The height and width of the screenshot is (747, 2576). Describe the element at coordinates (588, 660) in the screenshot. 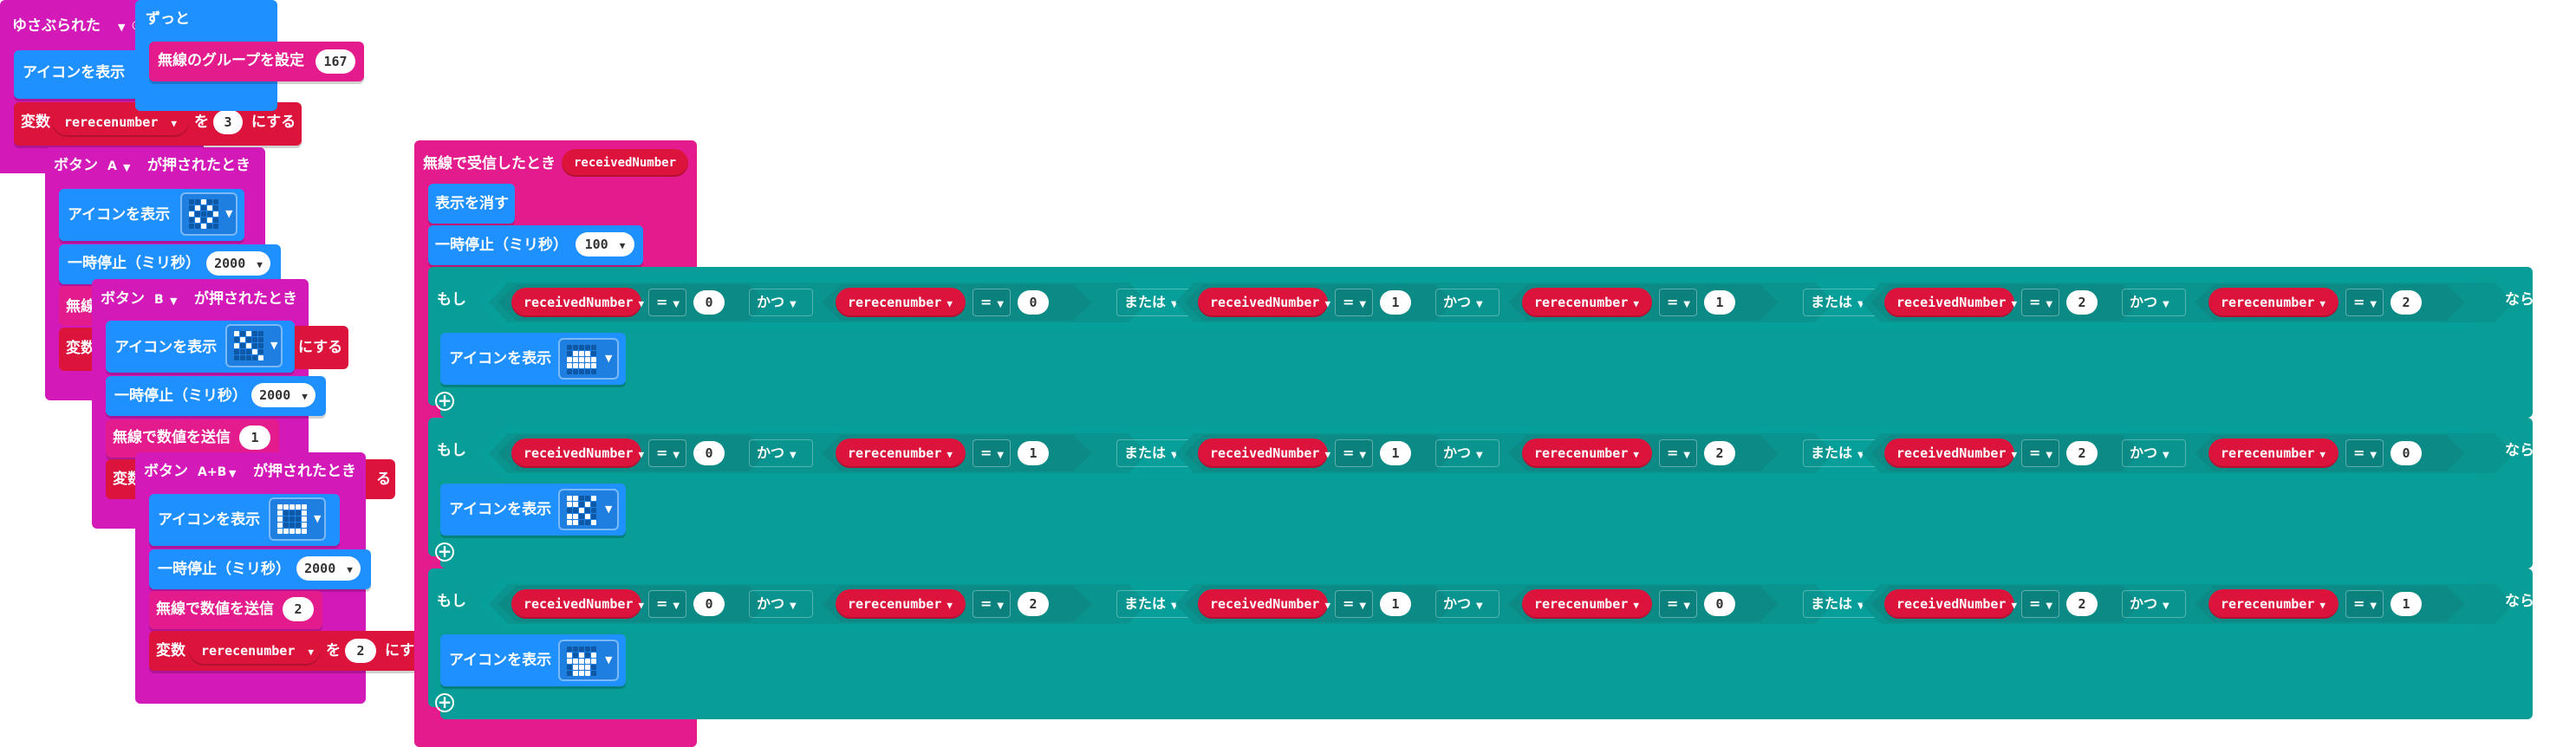

I see `paper-icon: ▼` at that location.